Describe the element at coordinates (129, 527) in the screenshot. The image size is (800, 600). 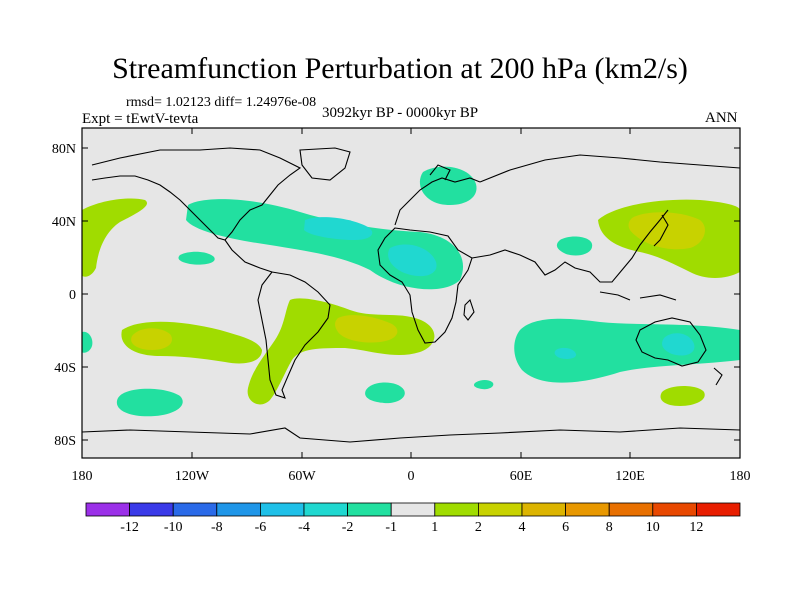
I see `colorbar-label: -12` at that location.